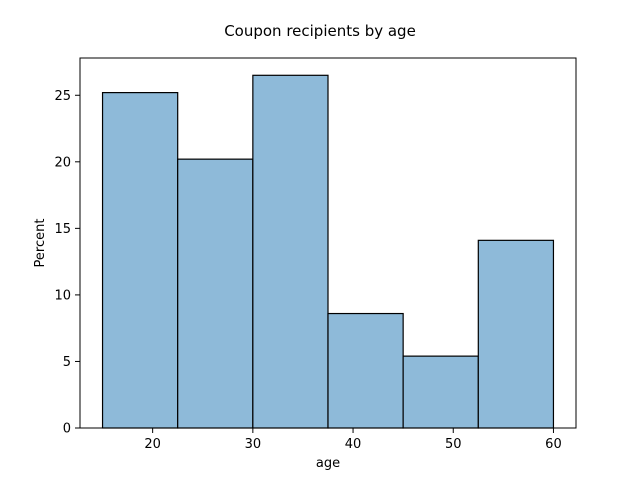 This screenshot has width=640, height=480. I want to click on y-tick-label: 25, so click(62, 96).